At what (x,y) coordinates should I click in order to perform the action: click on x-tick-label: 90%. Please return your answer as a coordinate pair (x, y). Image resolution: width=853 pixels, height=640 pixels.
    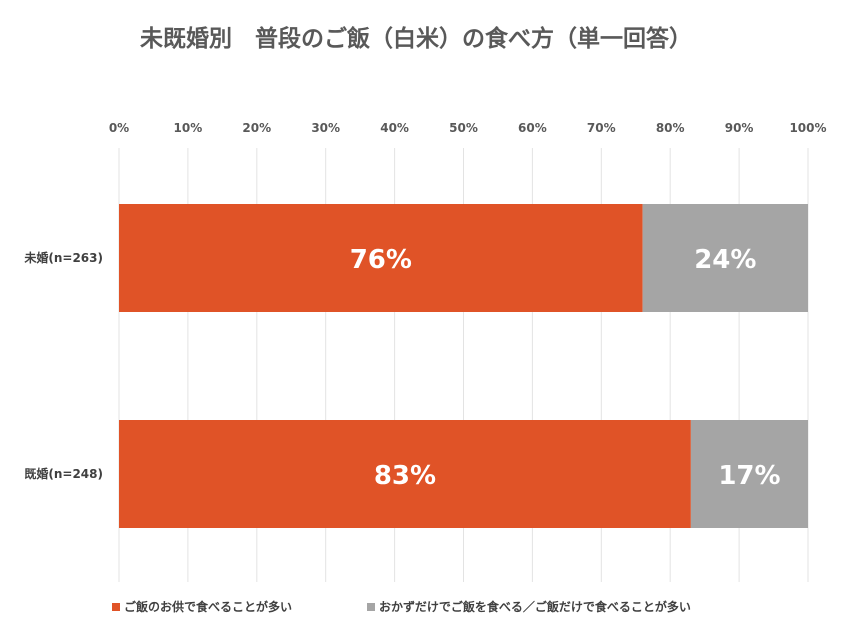
    Looking at the image, I should click on (739, 128).